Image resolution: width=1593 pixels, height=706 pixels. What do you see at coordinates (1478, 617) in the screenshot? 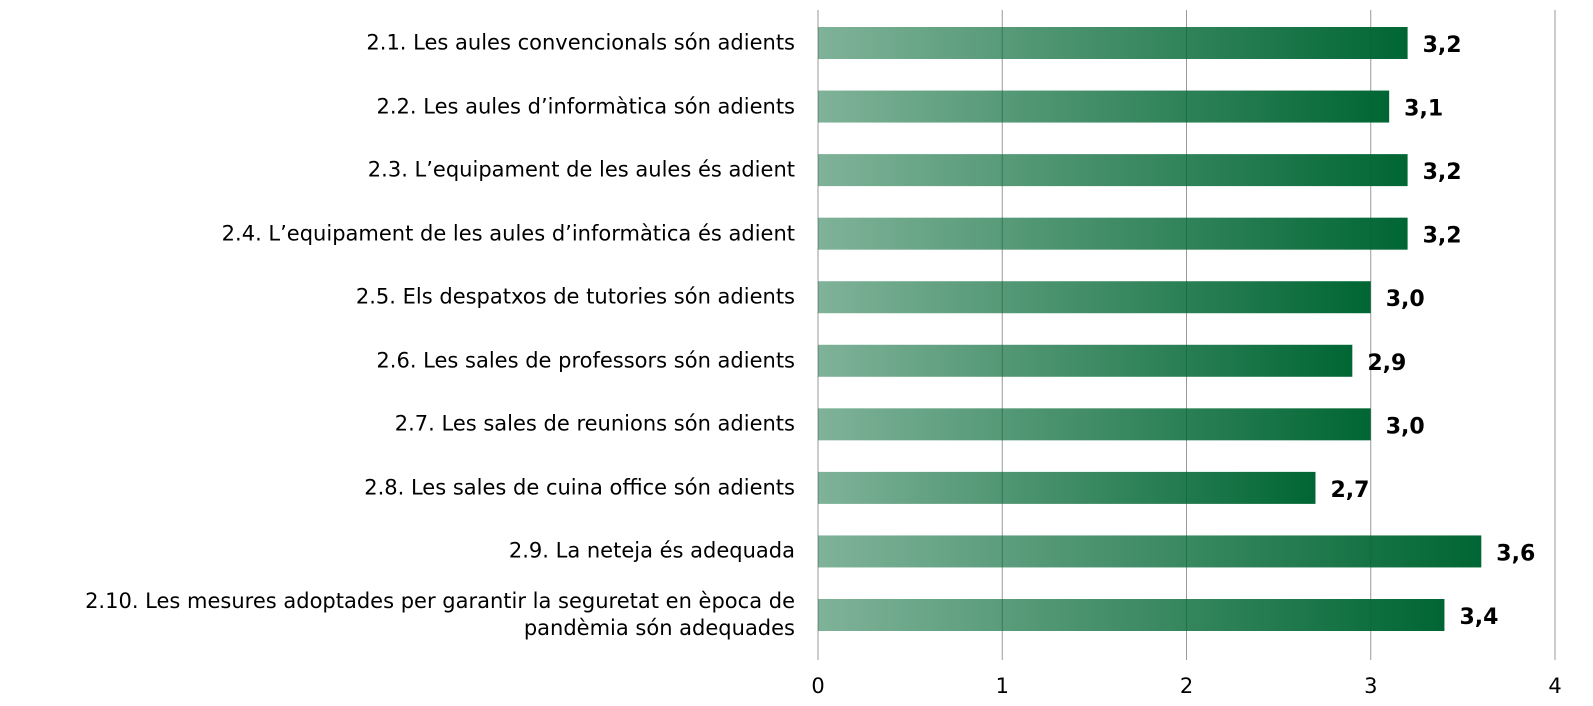
I see `value-label: 3,4` at bounding box center [1478, 617].